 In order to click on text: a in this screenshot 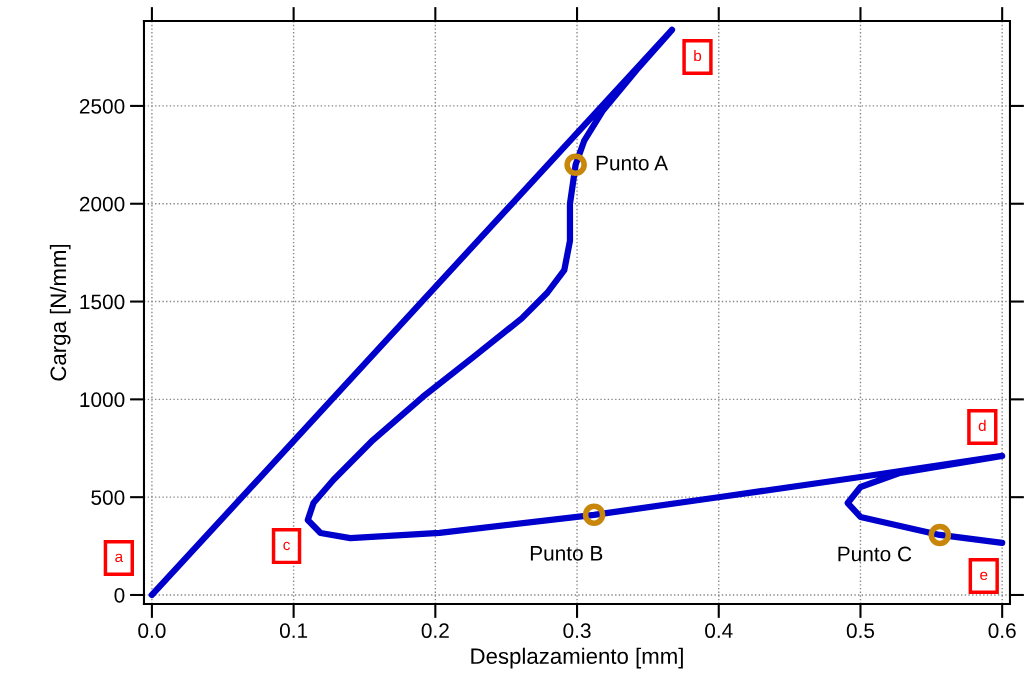, I will do `click(119, 558)`.